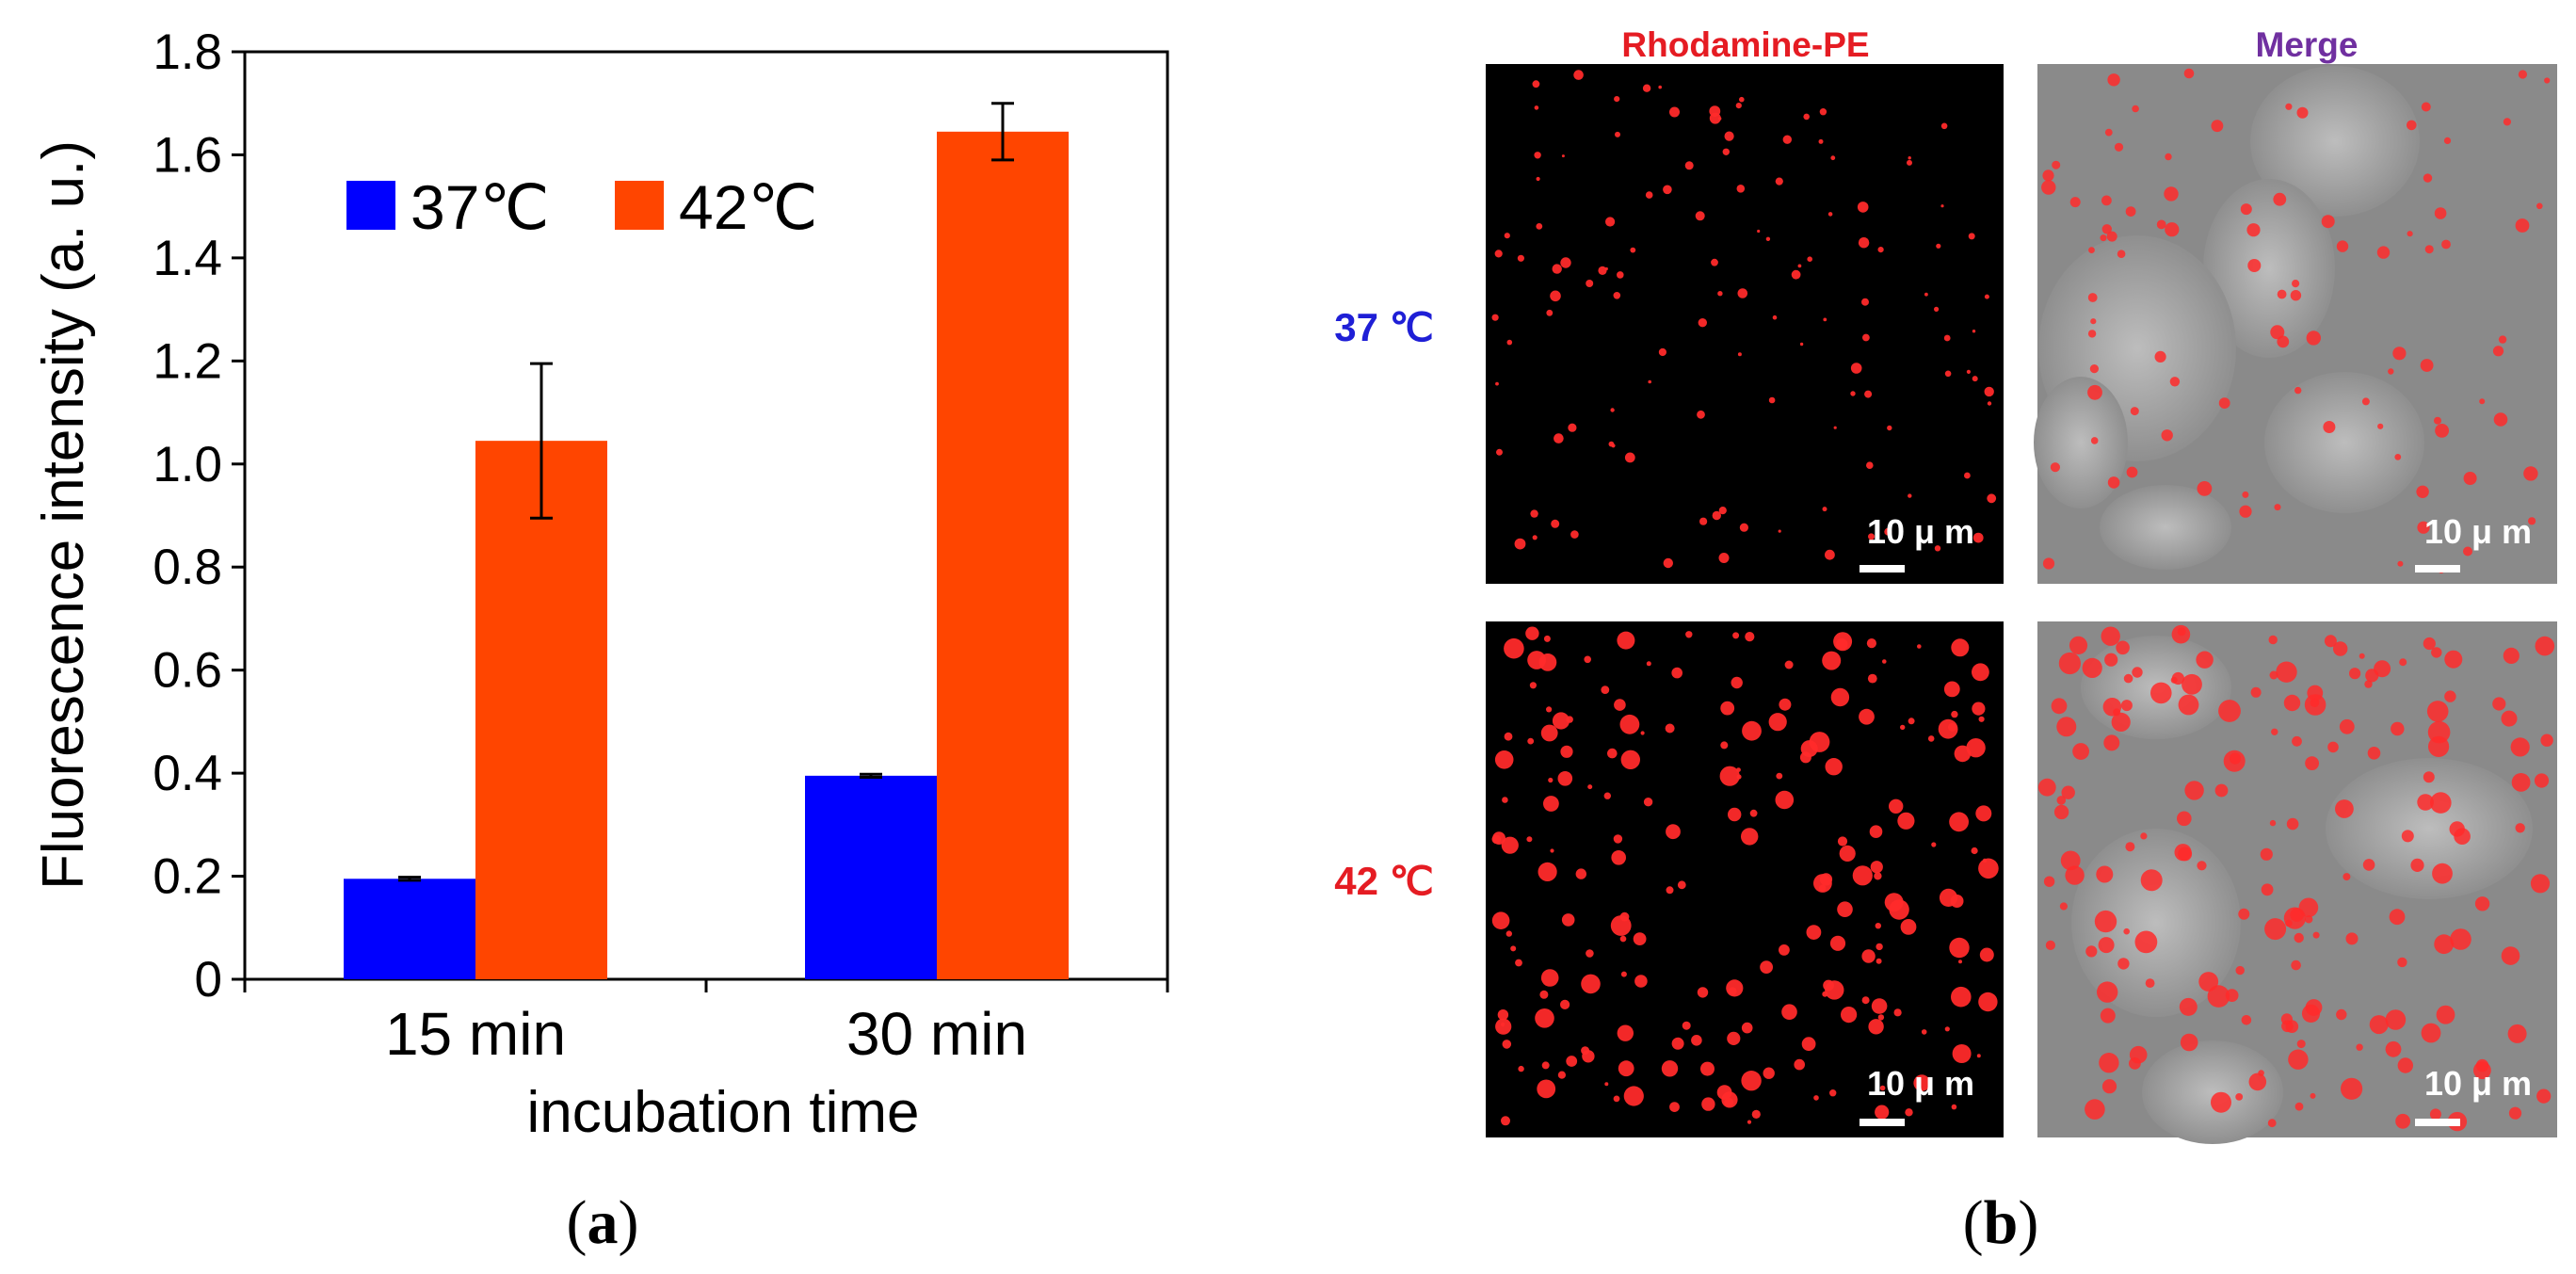 The height and width of the screenshot is (1274, 2576). I want to click on image-merge-42c: 10 μ m, so click(2297, 882).